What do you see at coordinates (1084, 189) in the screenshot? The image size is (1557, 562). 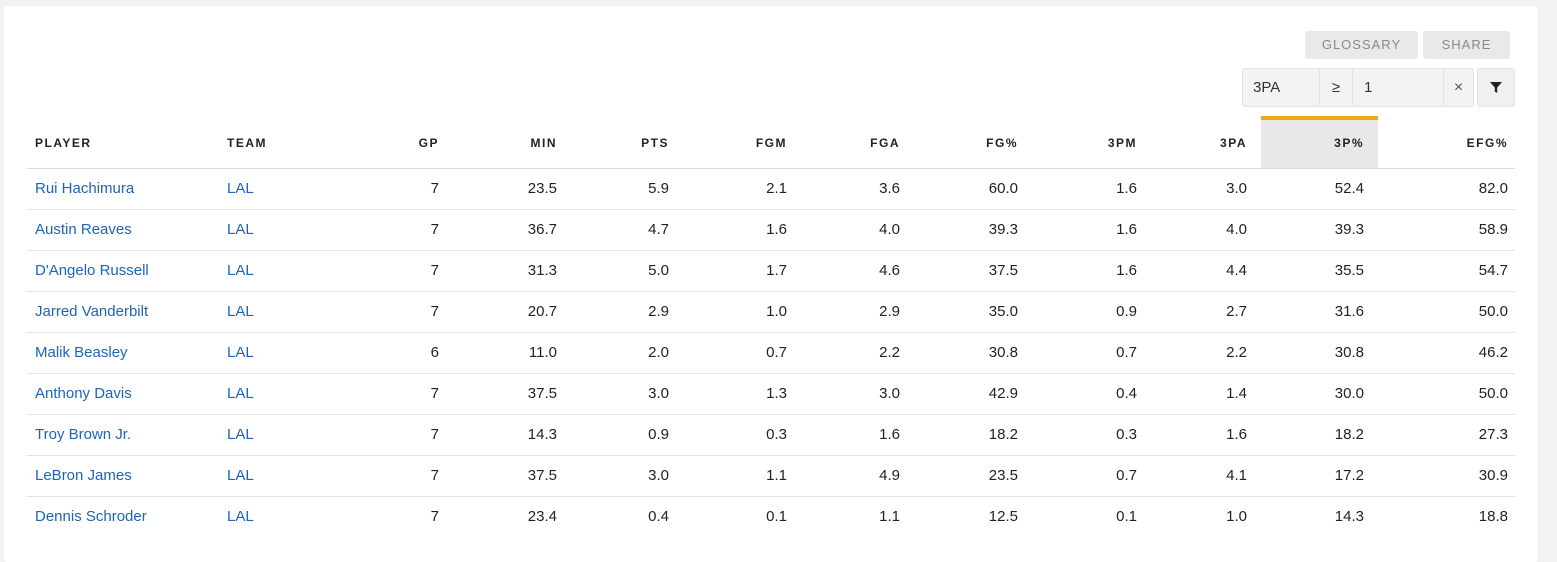 I see `stat-cell-3pm: 1.6` at bounding box center [1084, 189].